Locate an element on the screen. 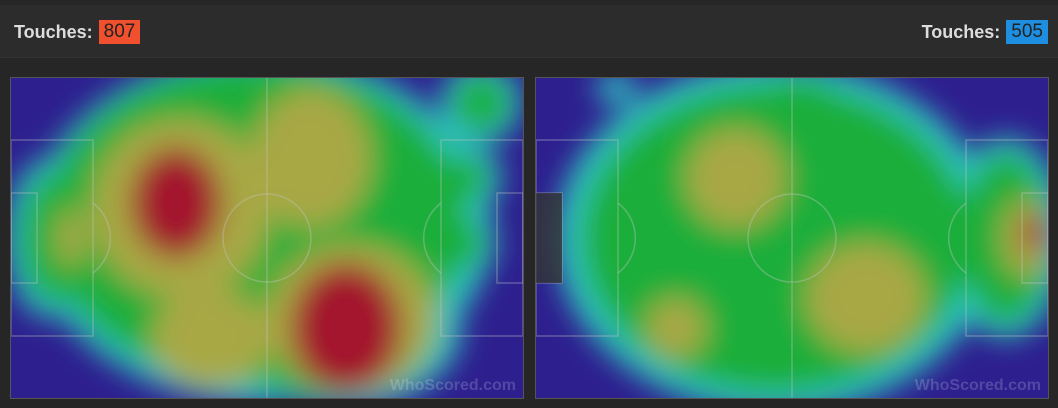 Image resolution: width=1058 pixels, height=408 pixels. away-touches-label: Touches: is located at coordinates (961, 31).